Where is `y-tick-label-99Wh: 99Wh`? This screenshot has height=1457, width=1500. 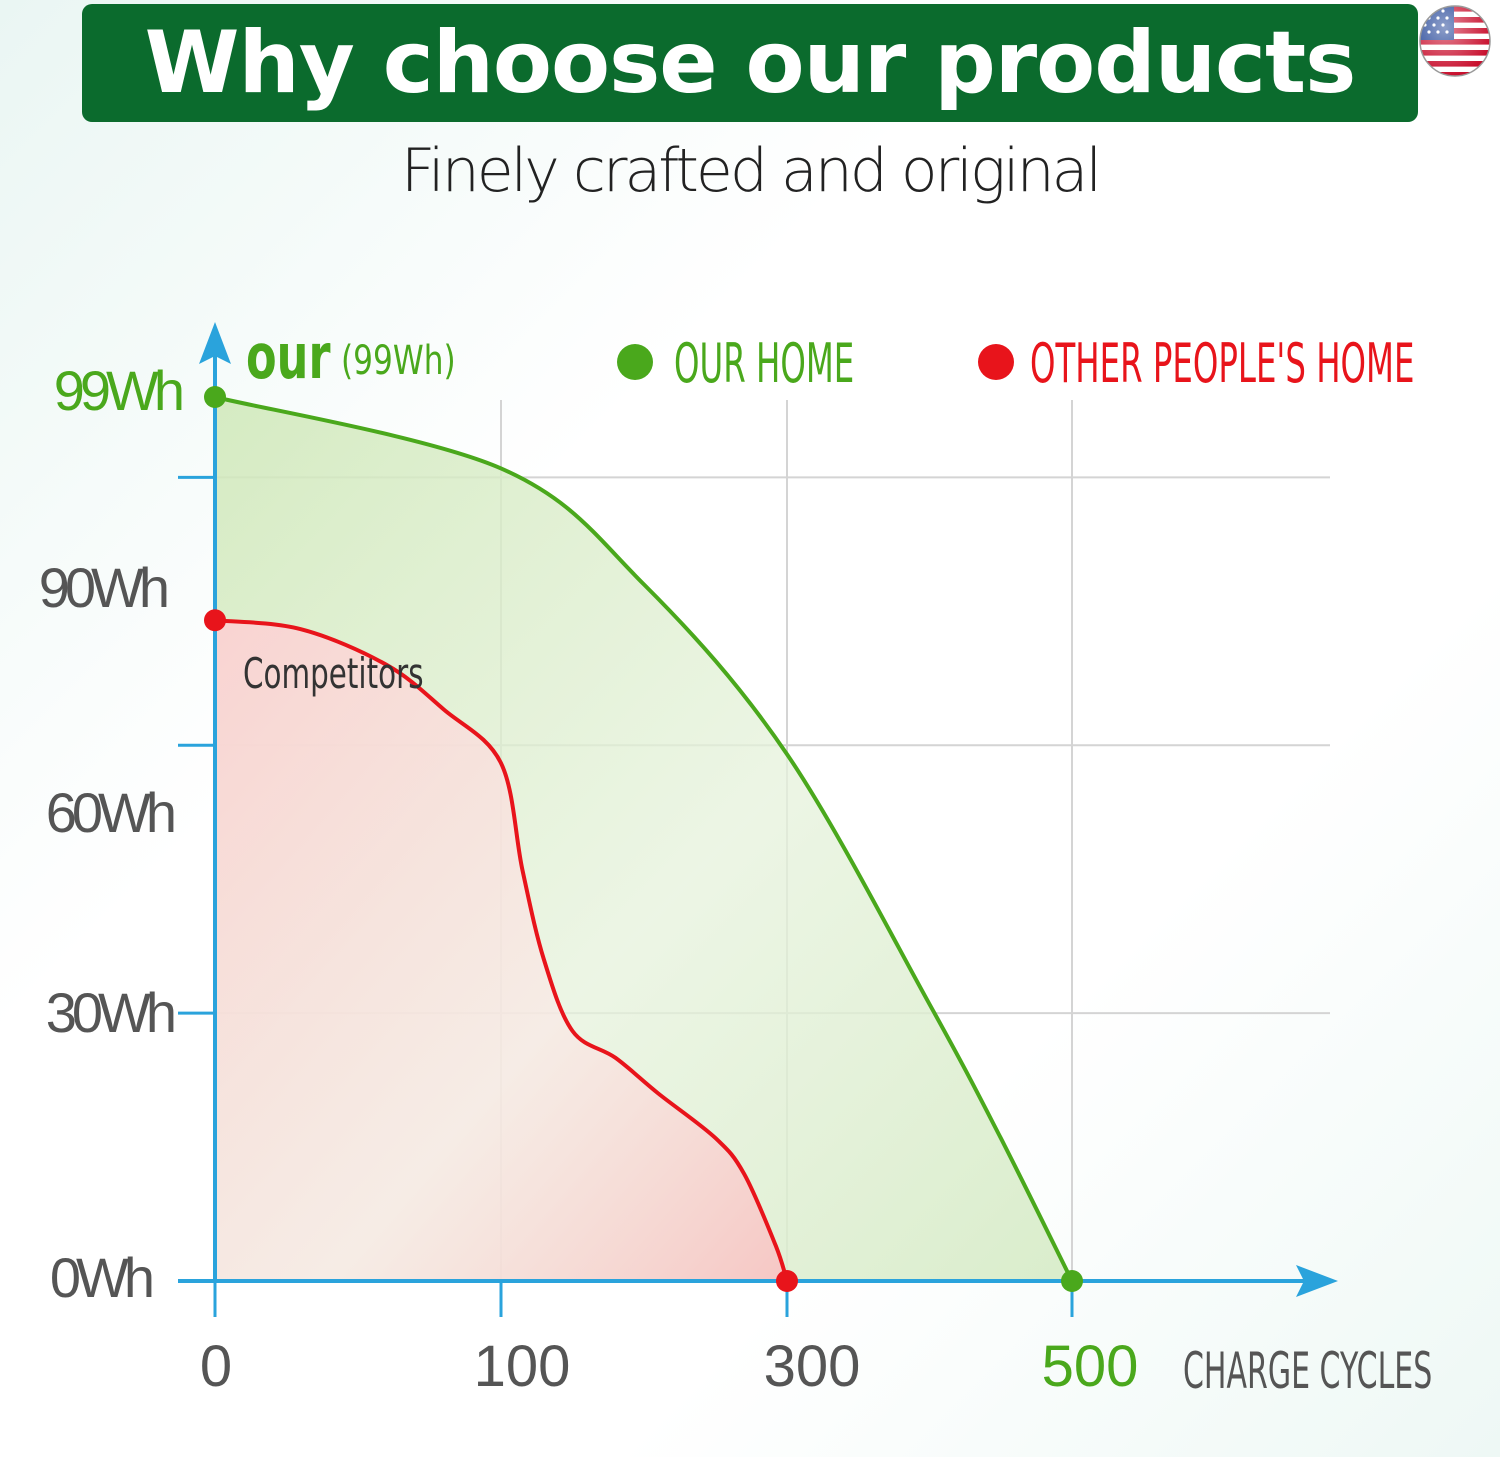
y-tick-label-99Wh: 99Wh is located at coordinates (118, 390).